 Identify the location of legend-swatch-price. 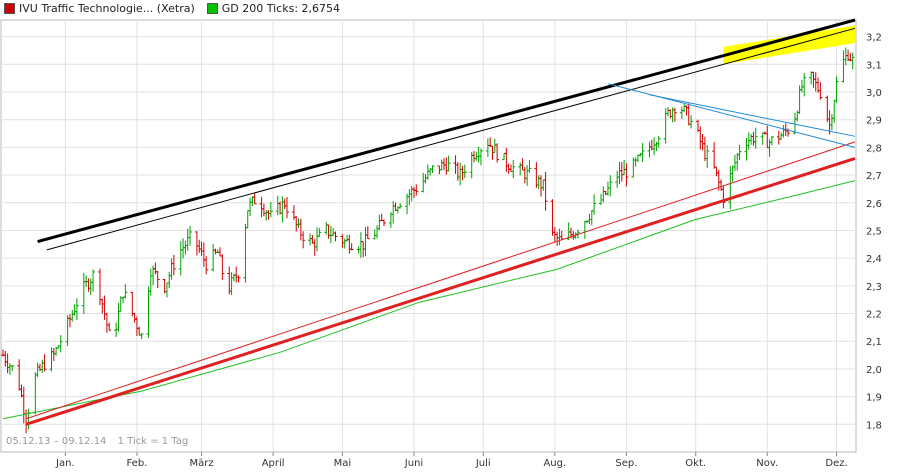
(9, 8).